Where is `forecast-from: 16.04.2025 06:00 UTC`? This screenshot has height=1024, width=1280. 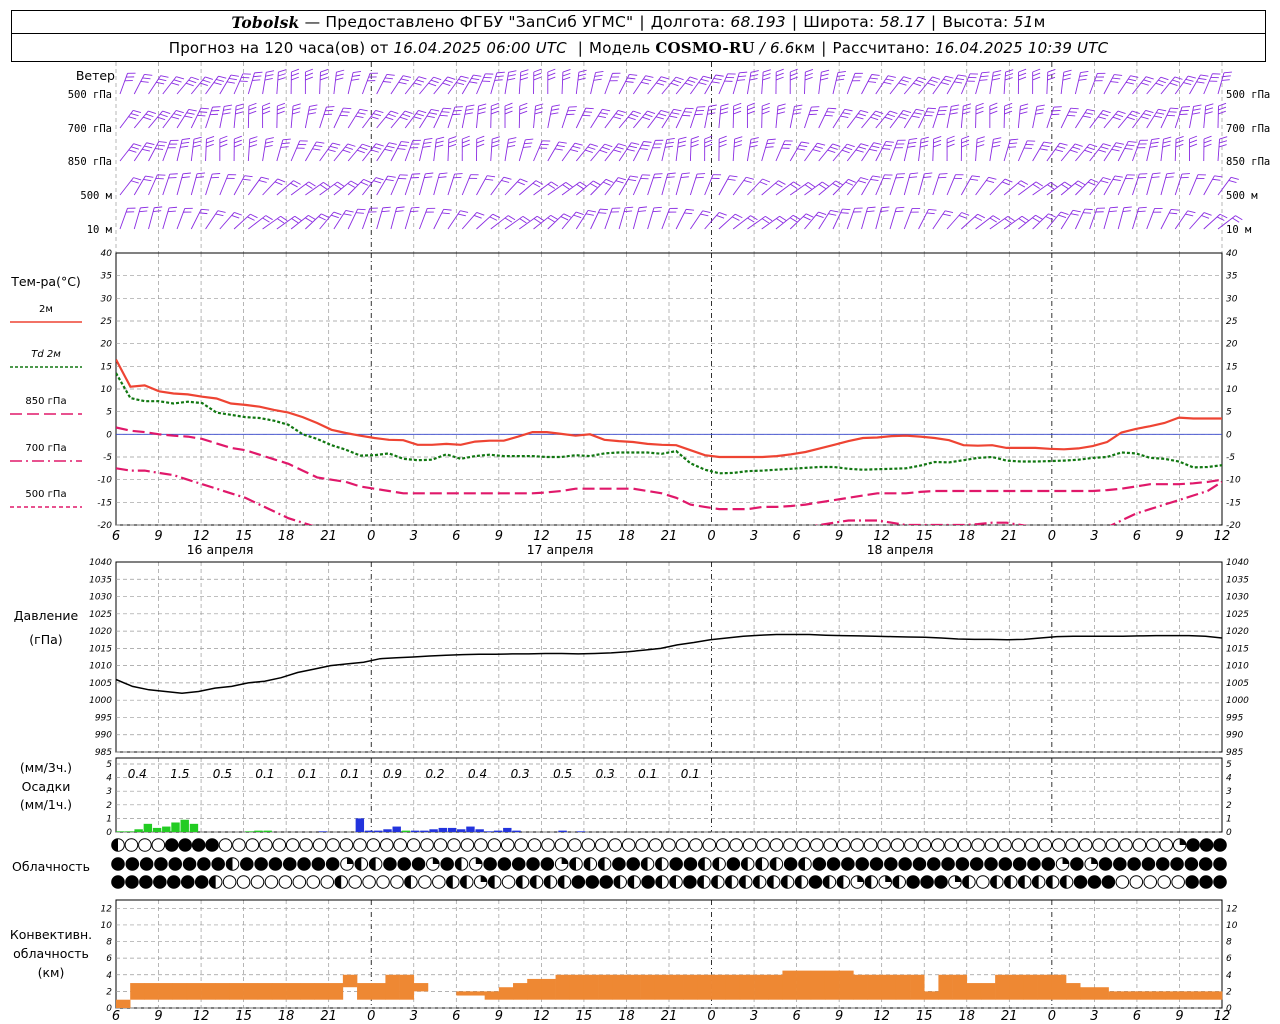
forecast-from: 16.04.2025 06:00 UTC is located at coordinates (480, 47).